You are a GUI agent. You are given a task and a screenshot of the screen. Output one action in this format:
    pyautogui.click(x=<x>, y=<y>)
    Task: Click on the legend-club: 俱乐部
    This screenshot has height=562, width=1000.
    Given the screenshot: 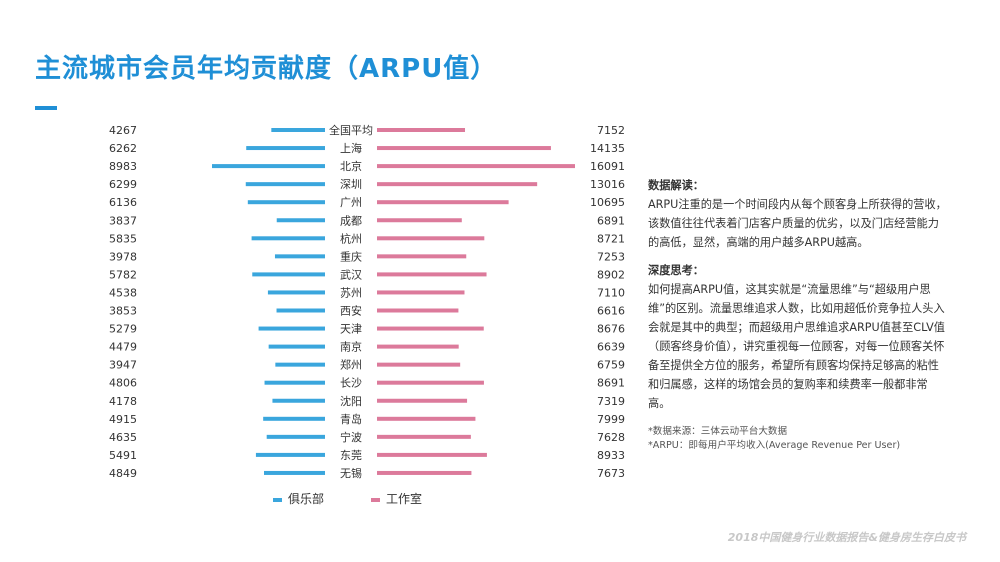 What is the action you would take?
    pyautogui.click(x=298, y=498)
    